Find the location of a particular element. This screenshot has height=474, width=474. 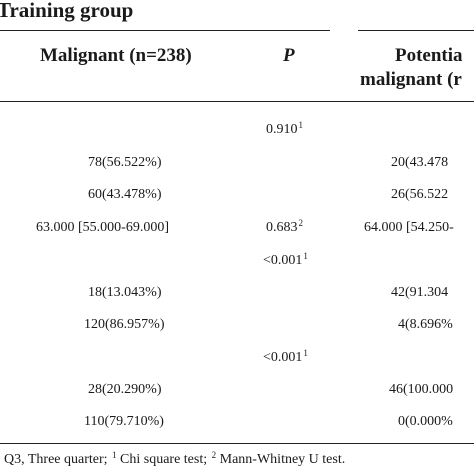

top-rule-right is located at coordinates (416, 30).